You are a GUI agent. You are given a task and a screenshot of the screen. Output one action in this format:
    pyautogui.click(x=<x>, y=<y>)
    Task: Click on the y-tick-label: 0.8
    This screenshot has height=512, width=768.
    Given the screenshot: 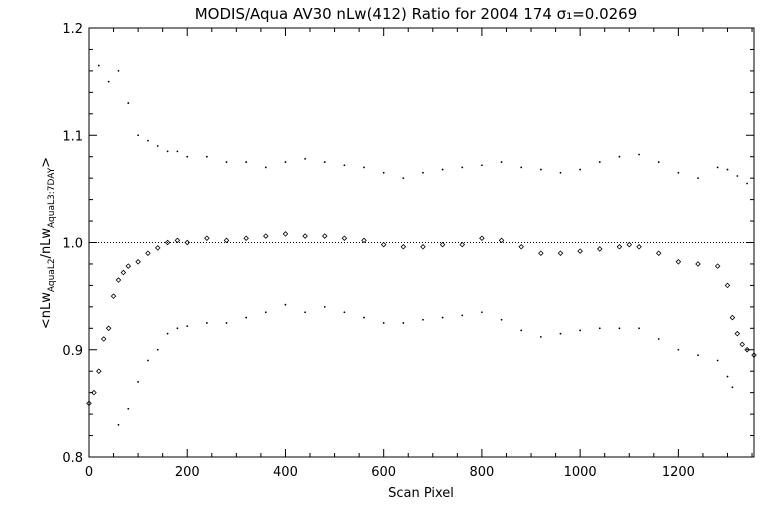 What is the action you would take?
    pyautogui.click(x=72, y=458)
    